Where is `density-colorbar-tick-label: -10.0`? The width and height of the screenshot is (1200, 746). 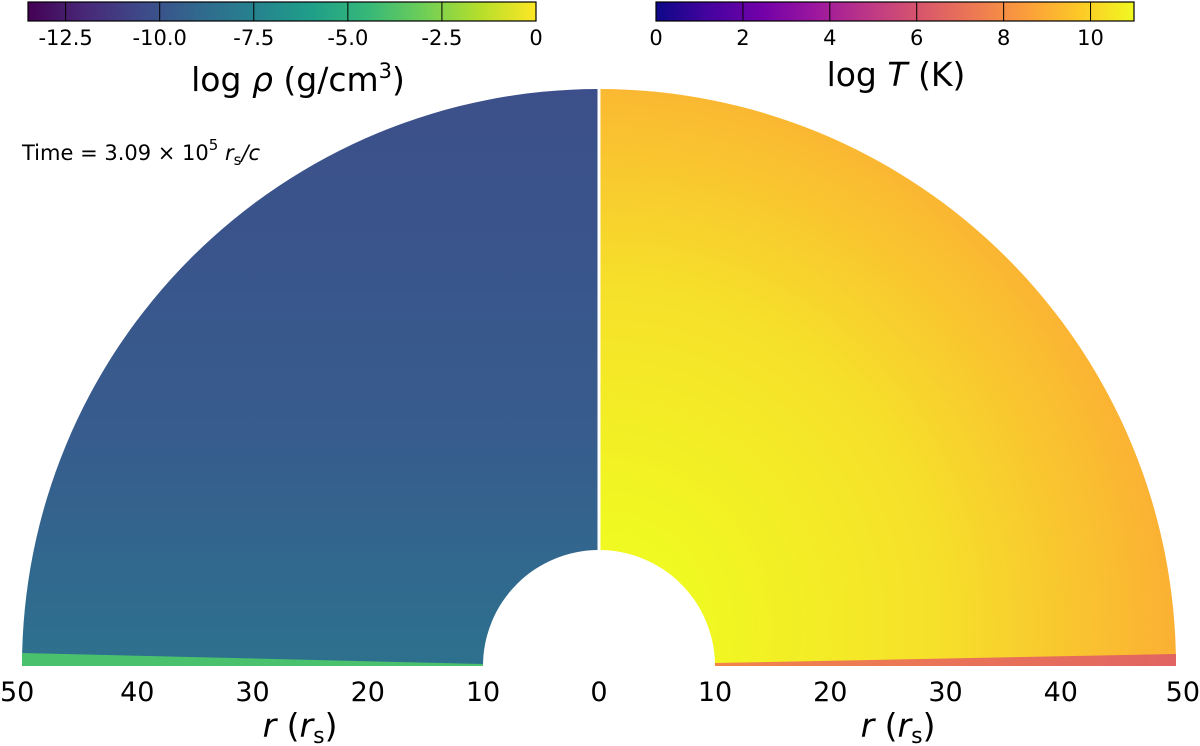
density-colorbar-tick-label: -10.0 is located at coordinates (160, 38).